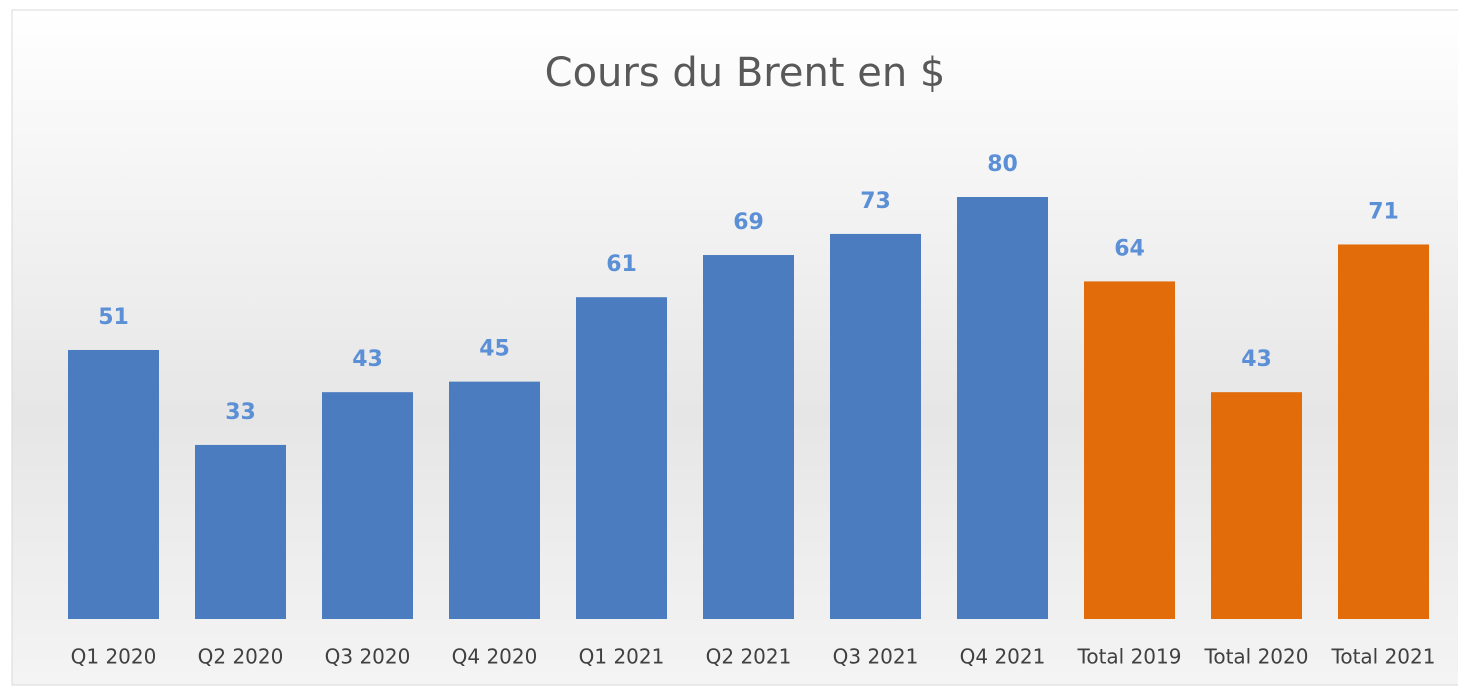 The width and height of the screenshot is (1458, 689). I want to click on x-tick-label: Q4 2020, so click(495, 657).